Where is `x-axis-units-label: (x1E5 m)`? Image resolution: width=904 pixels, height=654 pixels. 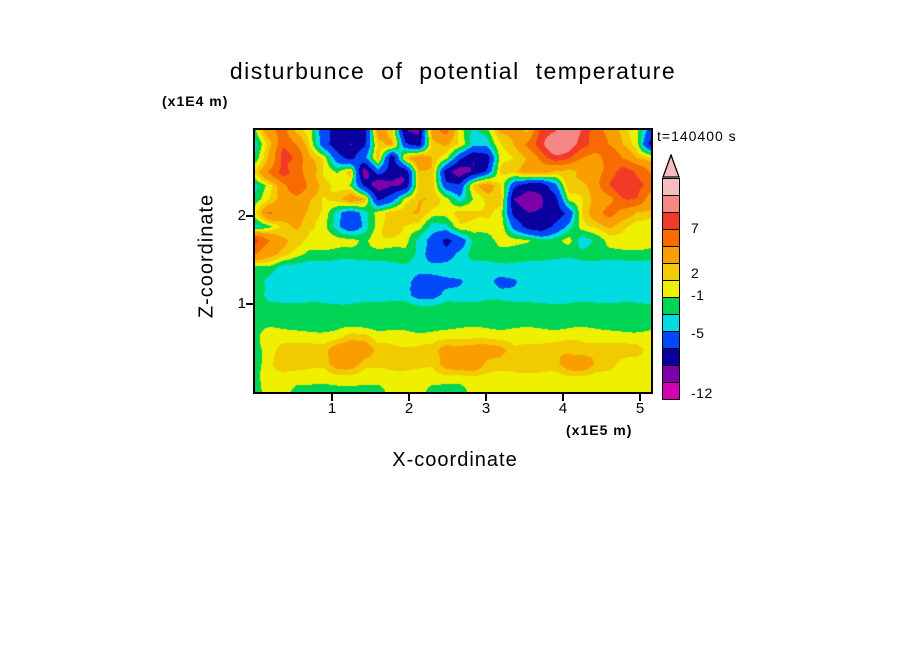 x-axis-units-label: (x1E5 m) is located at coordinates (599, 430).